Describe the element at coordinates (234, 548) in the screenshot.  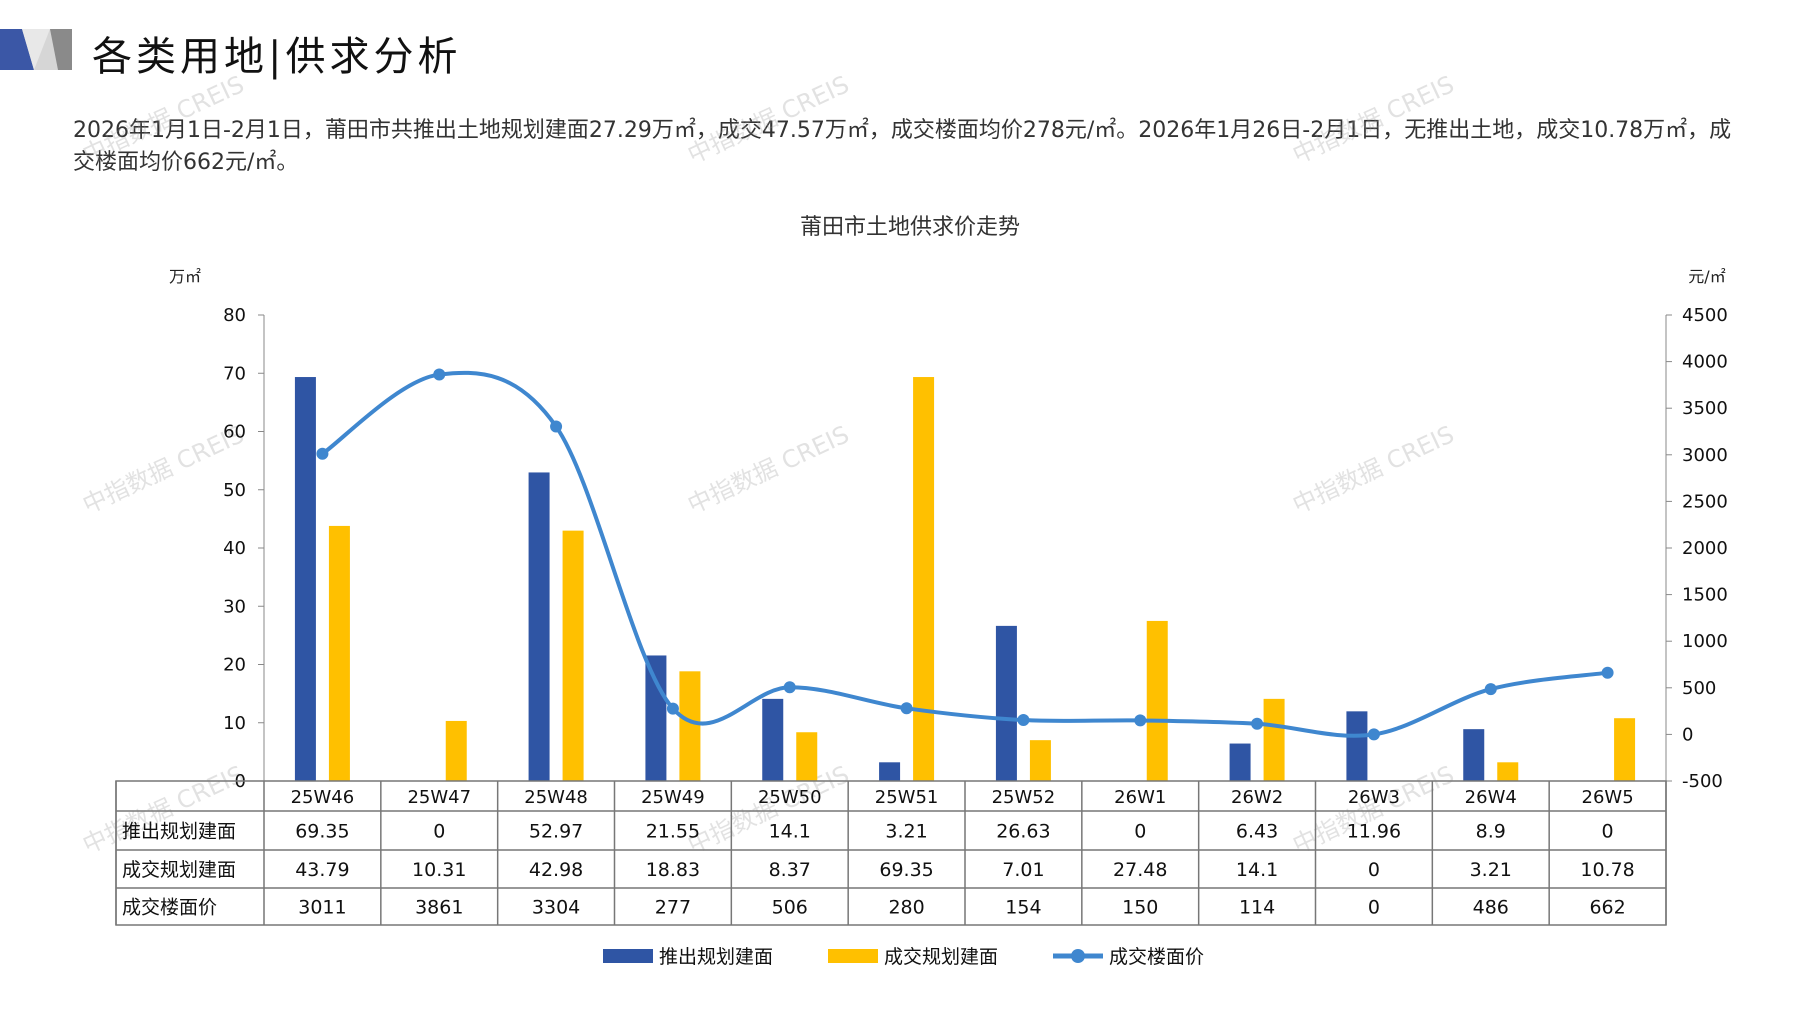
I see `left-axis-tick-label: 40` at that location.